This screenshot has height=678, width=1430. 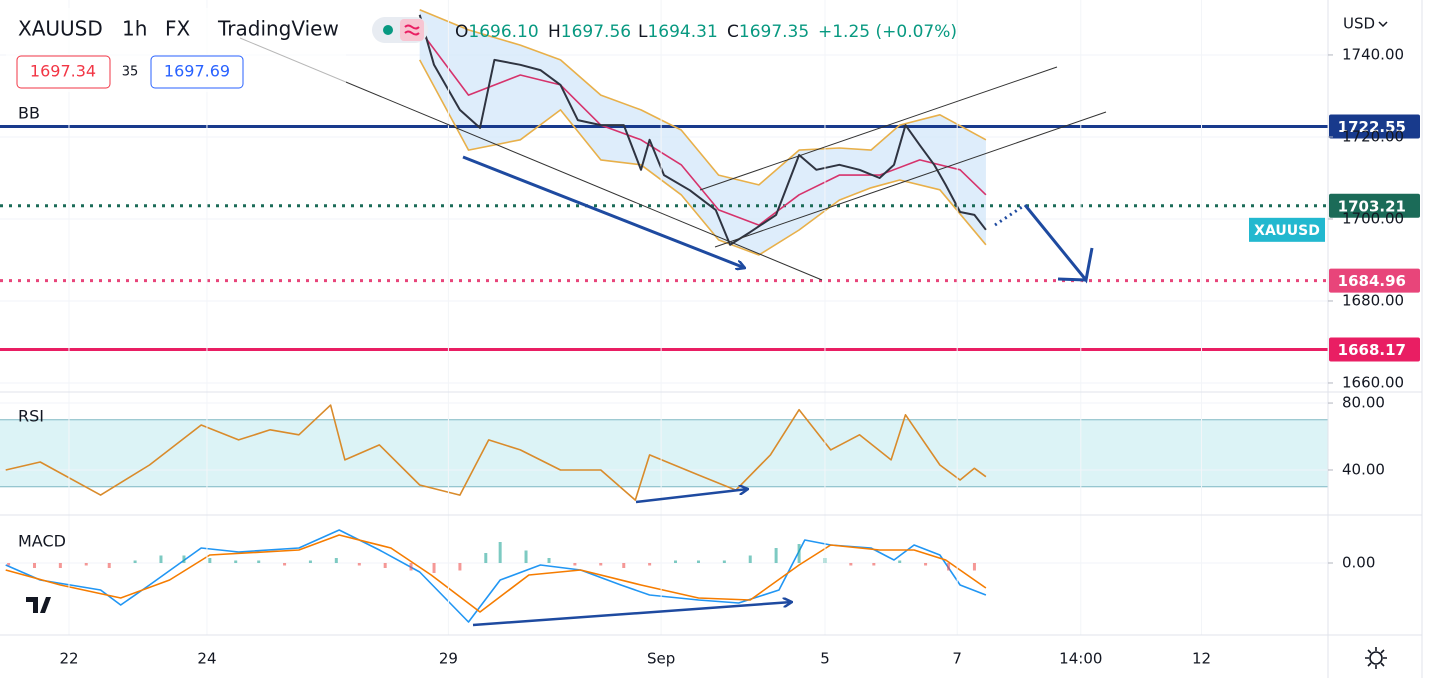 What do you see at coordinates (503, 32) in the screenshot?
I see `ohlc-value: 1696.10` at bounding box center [503, 32].